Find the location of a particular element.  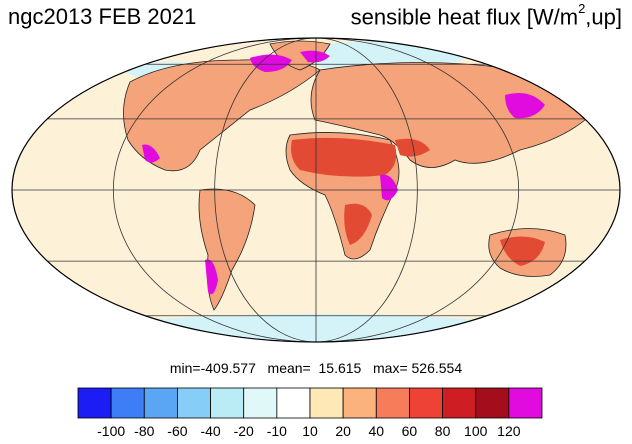

color-bar-tick-label: 10 is located at coordinates (310, 431).